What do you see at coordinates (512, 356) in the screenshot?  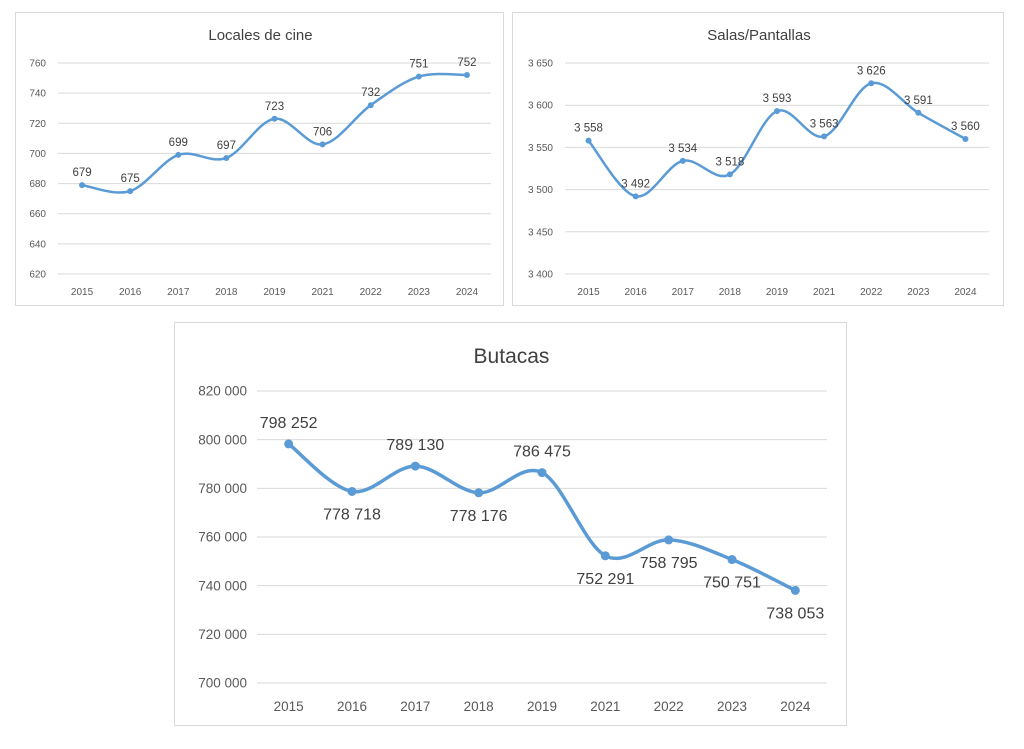 I see `chart-title: Butacas` at bounding box center [512, 356].